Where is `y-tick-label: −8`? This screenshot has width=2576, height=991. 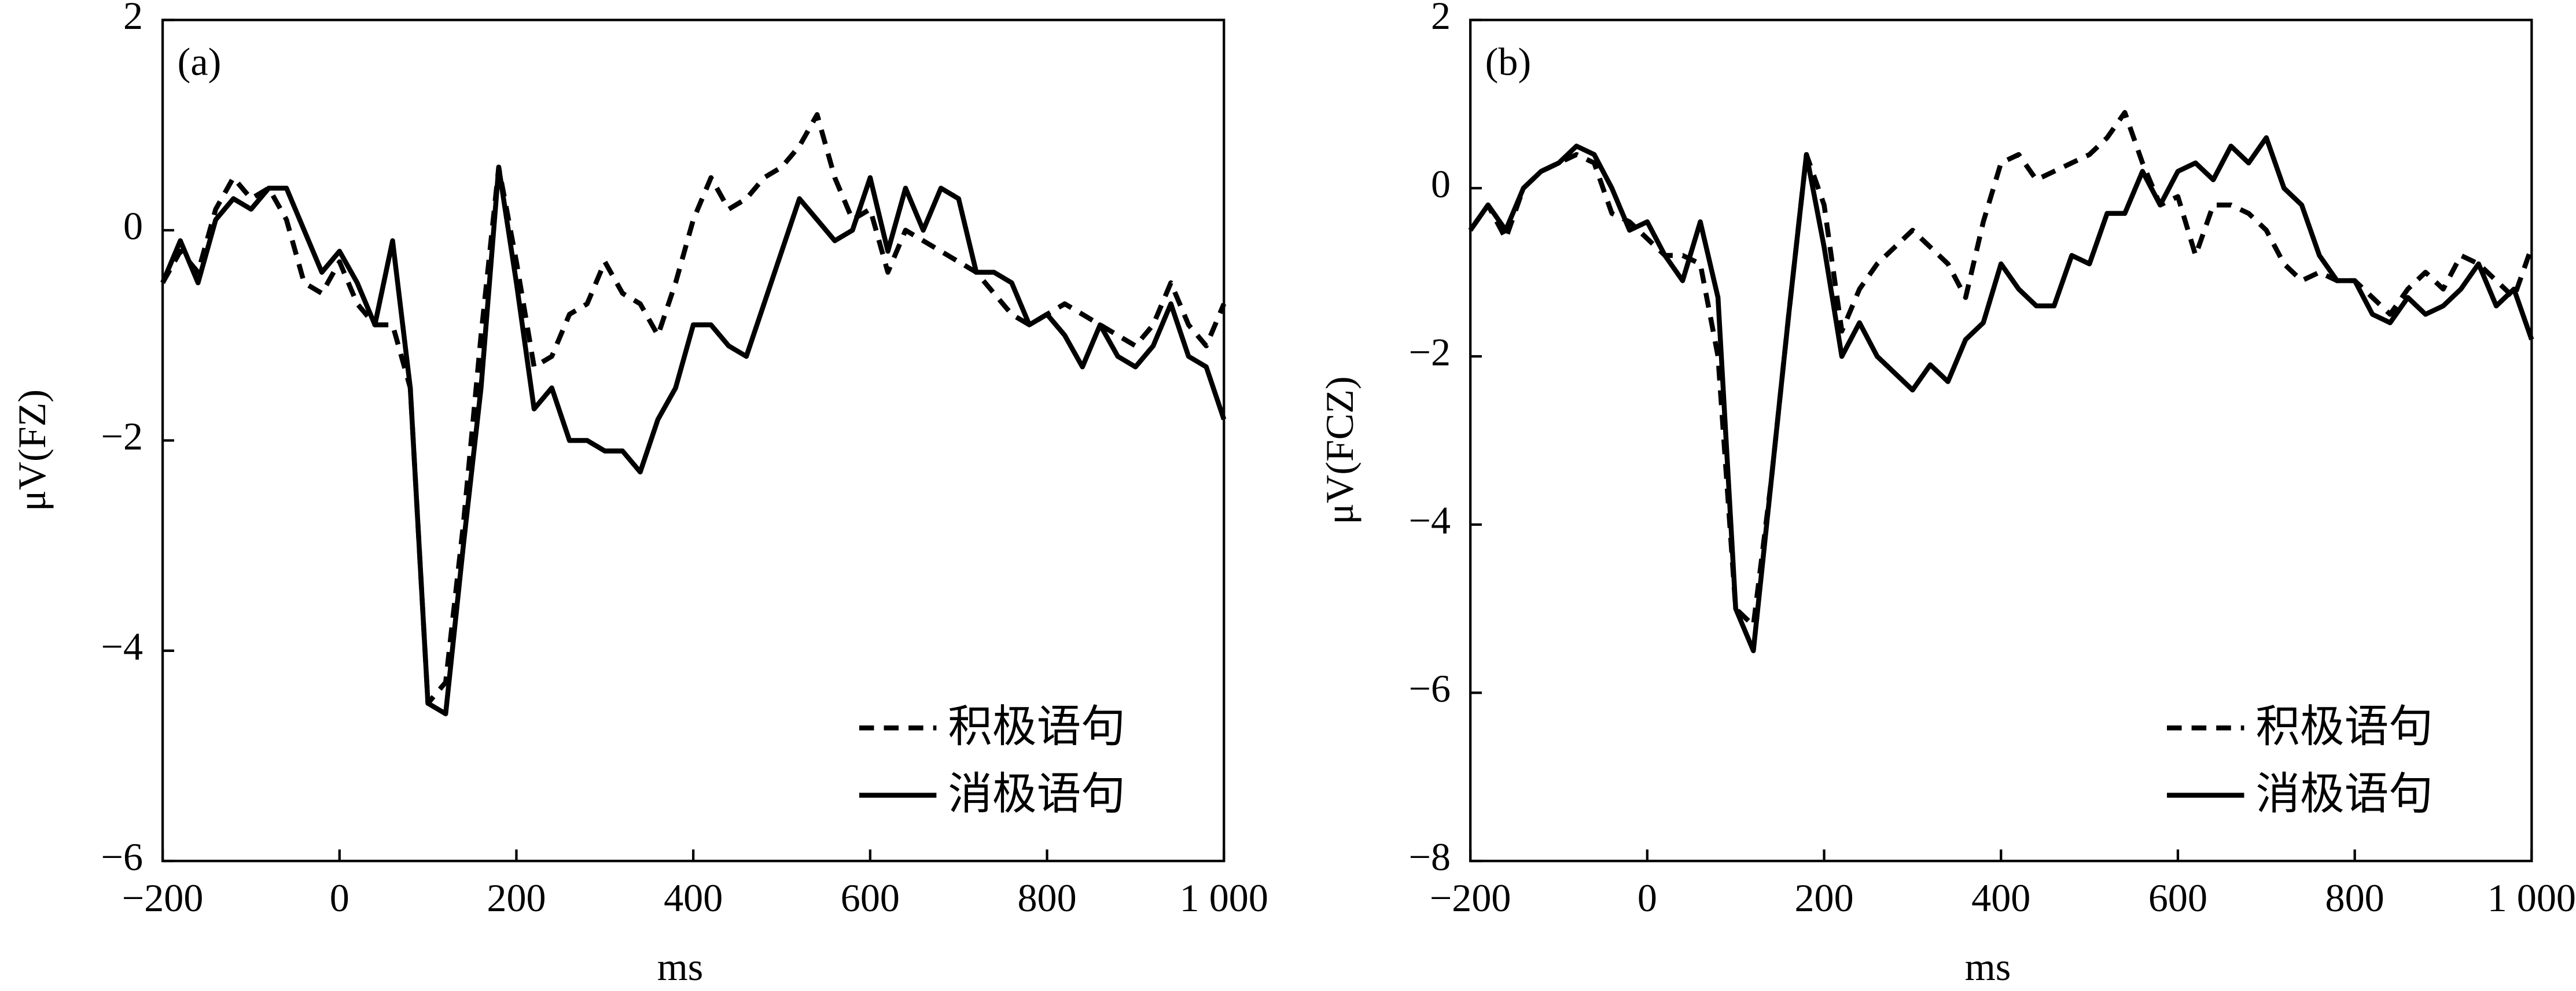
y-tick-label: −8 is located at coordinates (1430, 857).